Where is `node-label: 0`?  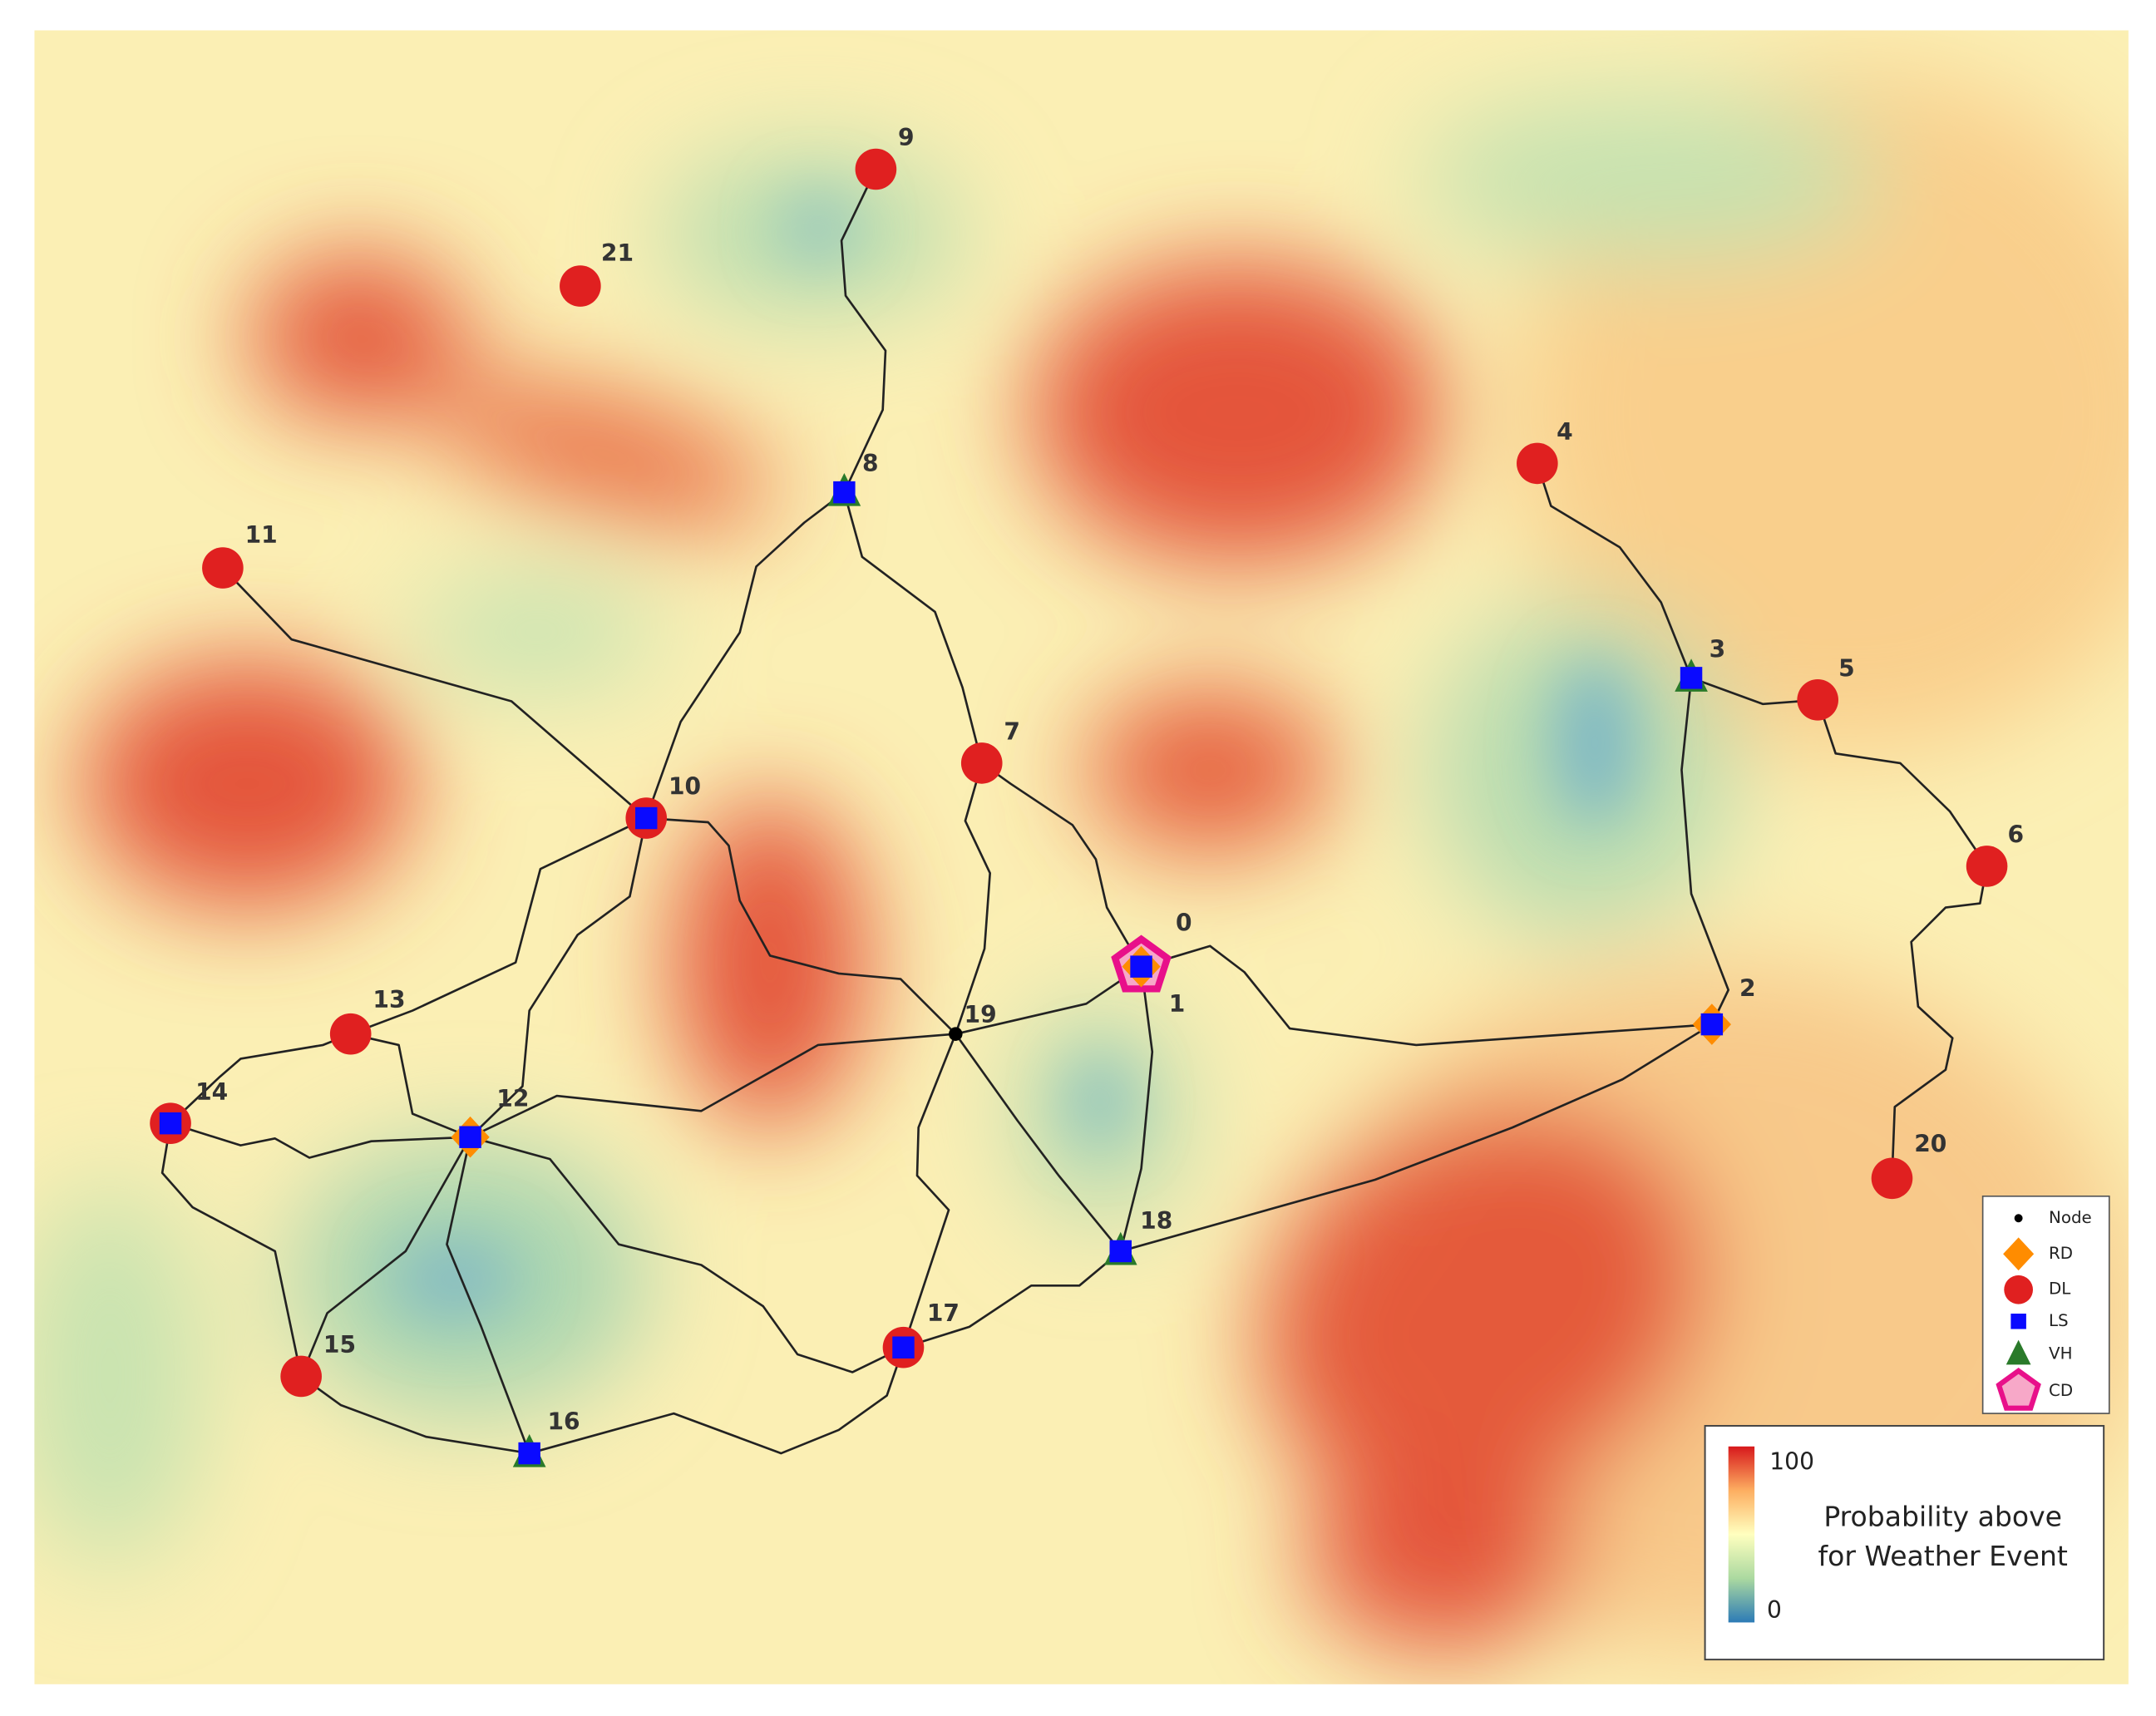 node-label: 0 is located at coordinates (1184, 922).